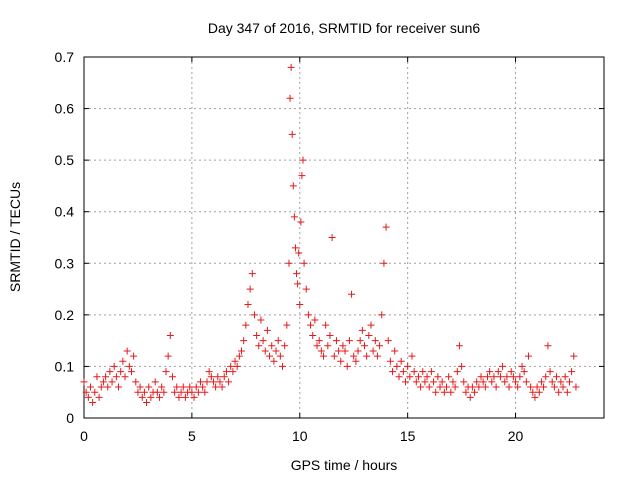 The height and width of the screenshot is (485, 640). What do you see at coordinates (65, 109) in the screenshot?
I see `y-tick-label: 0.6` at bounding box center [65, 109].